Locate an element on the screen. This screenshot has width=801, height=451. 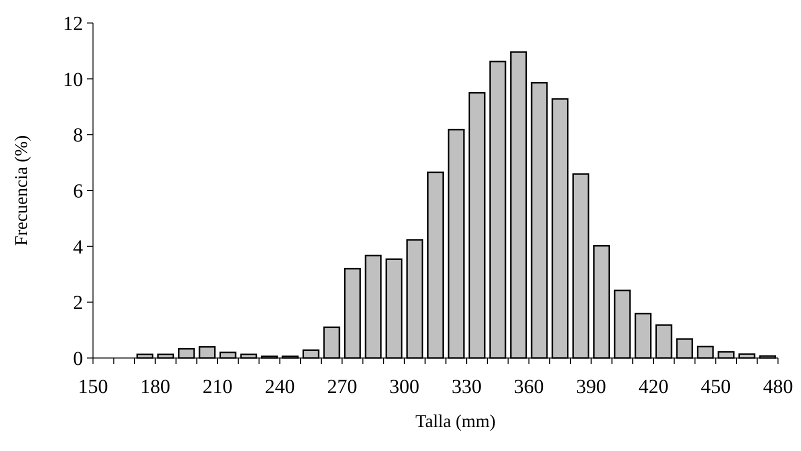
x-tick-label: 330 is located at coordinates (467, 387).